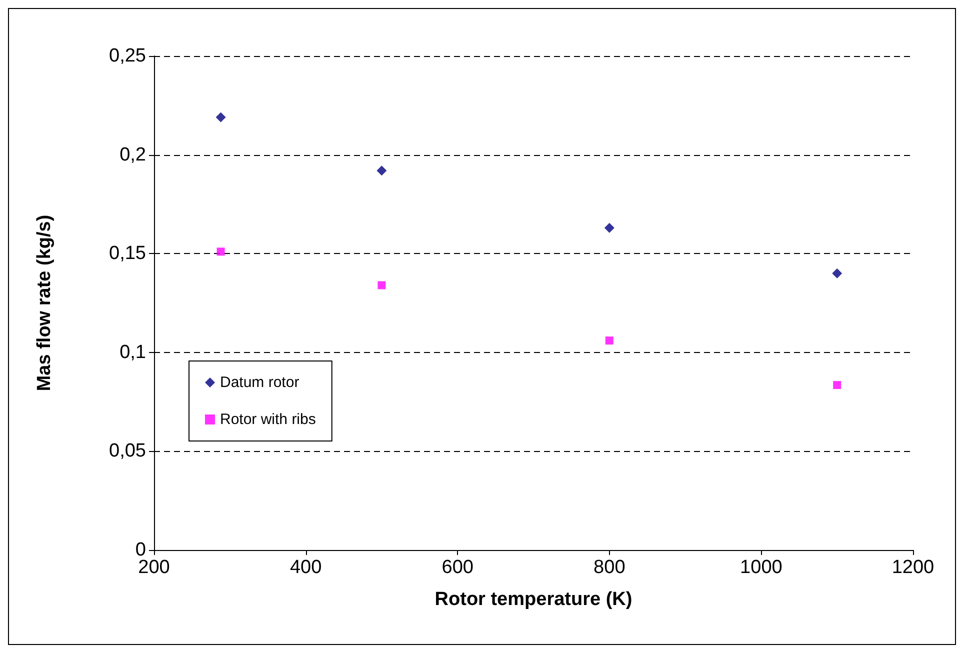 The width and height of the screenshot is (964, 653). Describe the element at coordinates (44, 303) in the screenshot. I see `y-axis-title: Mas flow rate (kg/s)` at that location.